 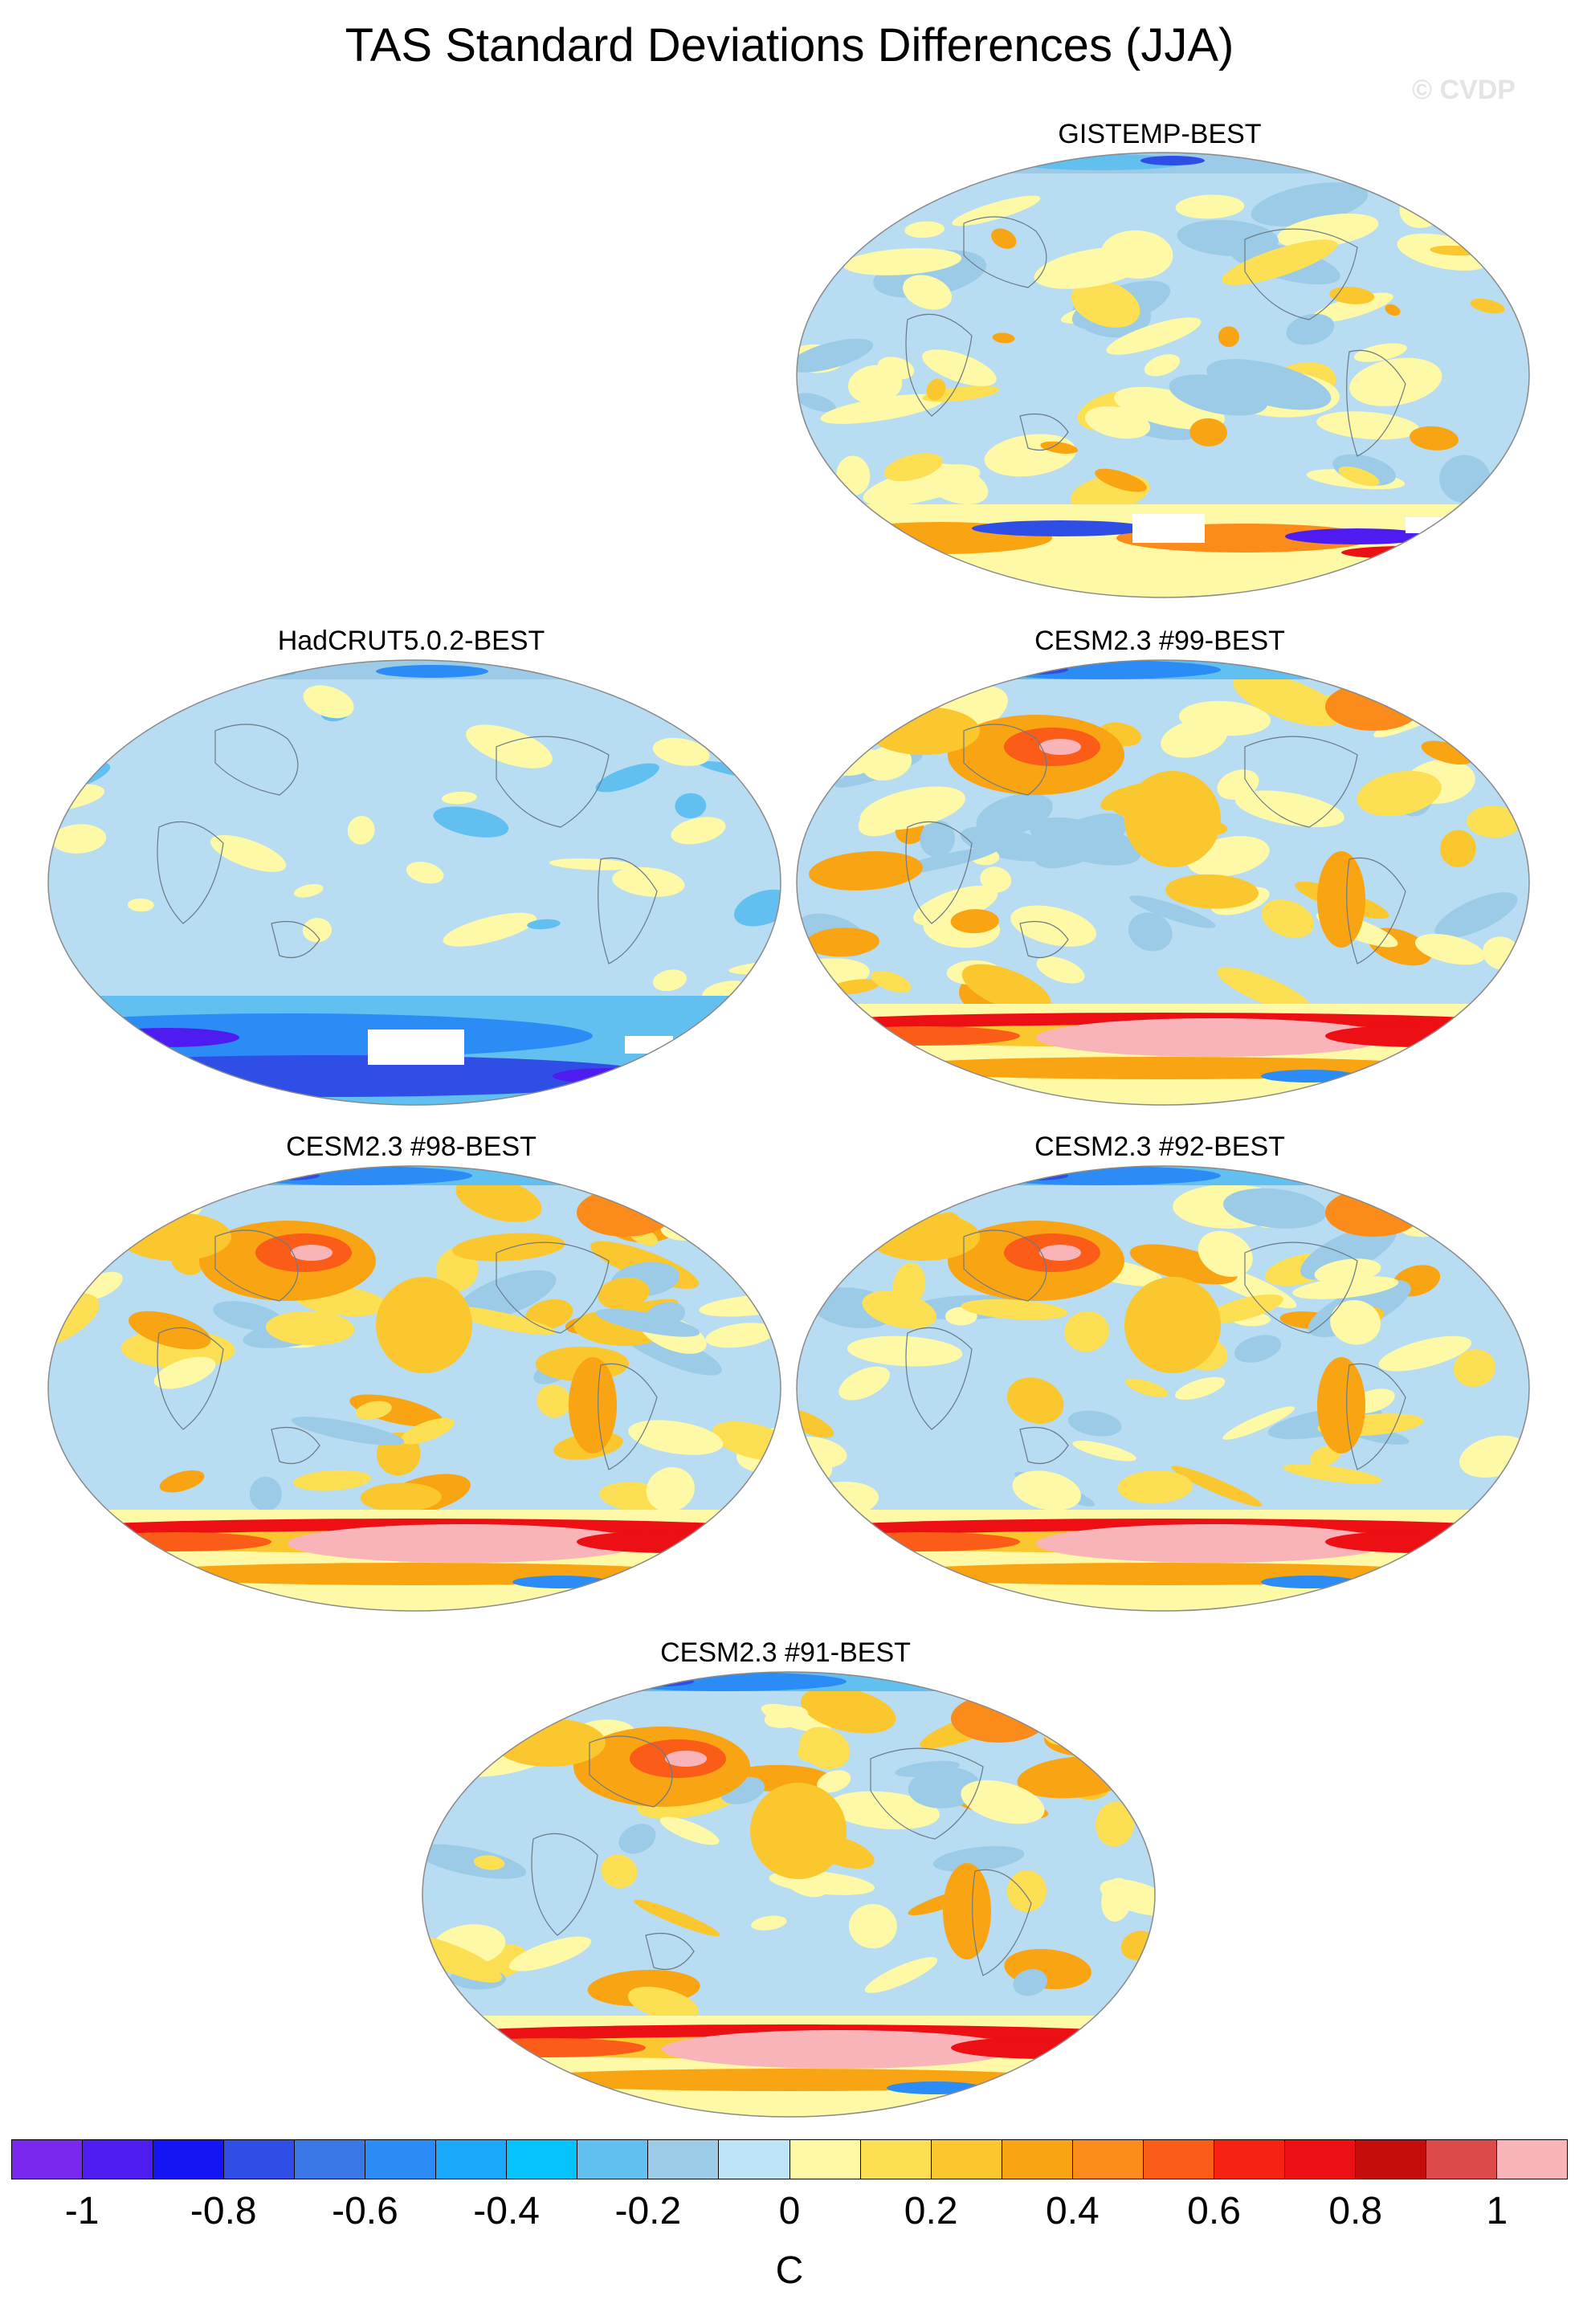 I want to click on colorbar-tick-labels: -1 -0.8 -0.6 -0.4 -0.2 0 0.2 0.4 0.6 0.8 1, so click(x=789, y=2213).